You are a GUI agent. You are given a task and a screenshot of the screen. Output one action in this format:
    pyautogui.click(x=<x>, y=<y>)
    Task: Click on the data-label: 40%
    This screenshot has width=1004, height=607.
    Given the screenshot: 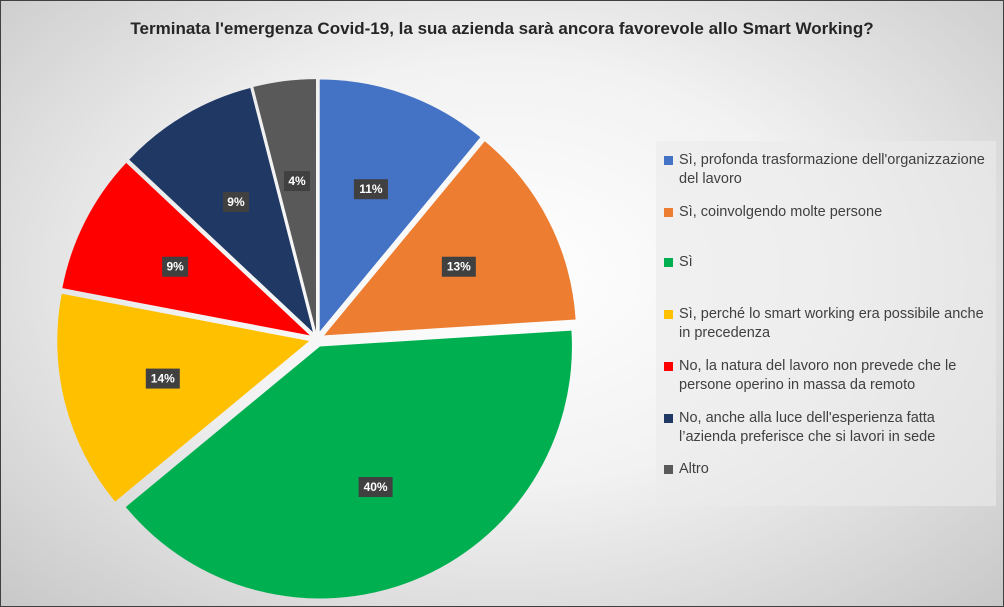 What is the action you would take?
    pyautogui.click(x=376, y=487)
    